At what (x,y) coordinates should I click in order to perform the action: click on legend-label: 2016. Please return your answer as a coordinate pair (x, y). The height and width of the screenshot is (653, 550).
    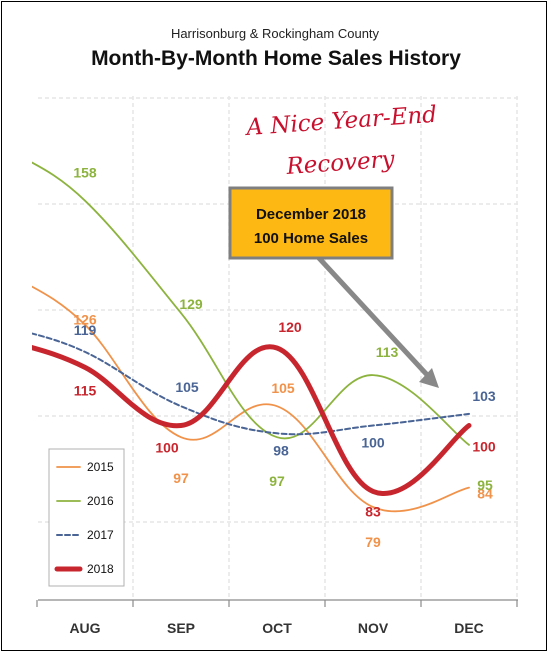
    Looking at the image, I should click on (100, 501).